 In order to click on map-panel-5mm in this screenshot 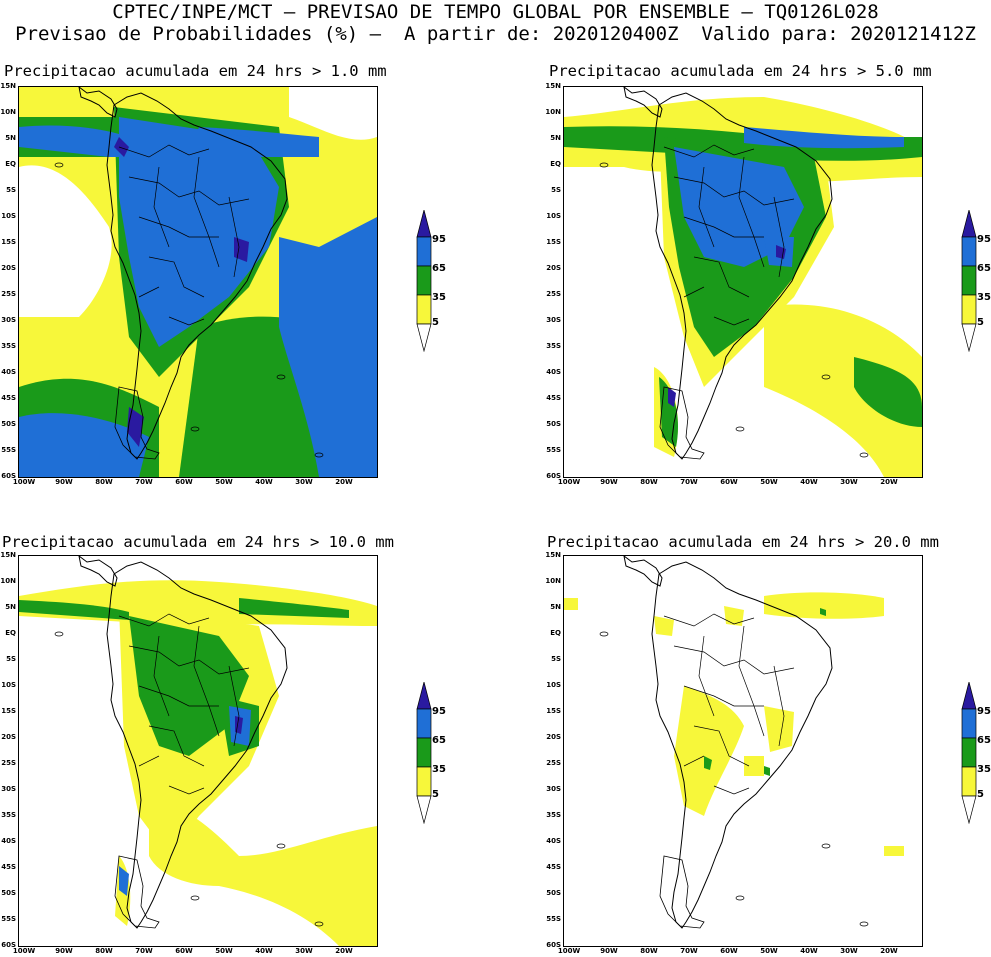, I will do `click(743, 282)`.